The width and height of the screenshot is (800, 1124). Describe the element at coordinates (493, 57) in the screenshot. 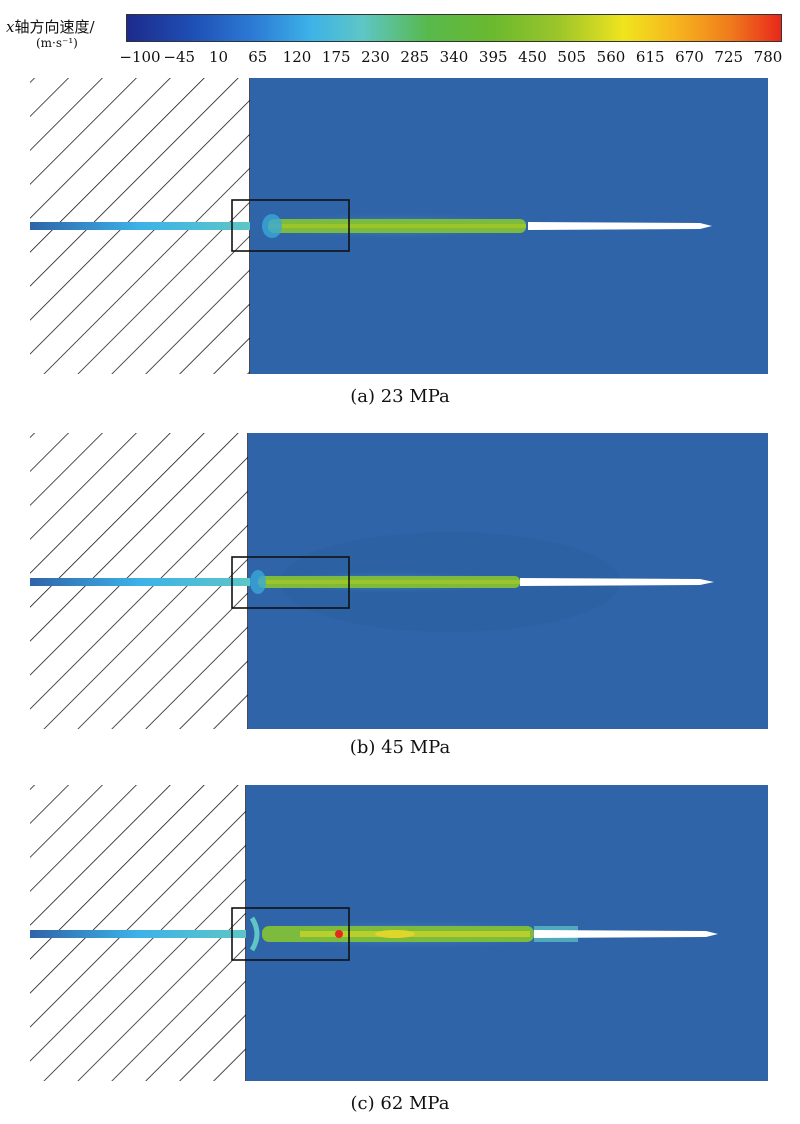

I see `colorbar-tick-label: 395` at that location.